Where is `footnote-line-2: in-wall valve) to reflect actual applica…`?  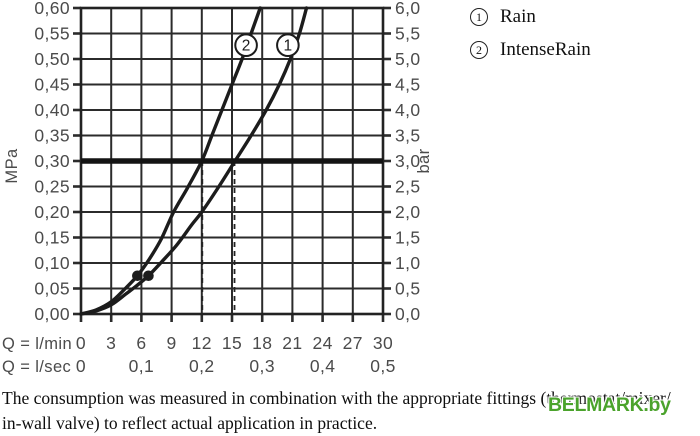 footnote-line-2: in-wall valve) to reflect actual applica… is located at coordinates (190, 423).